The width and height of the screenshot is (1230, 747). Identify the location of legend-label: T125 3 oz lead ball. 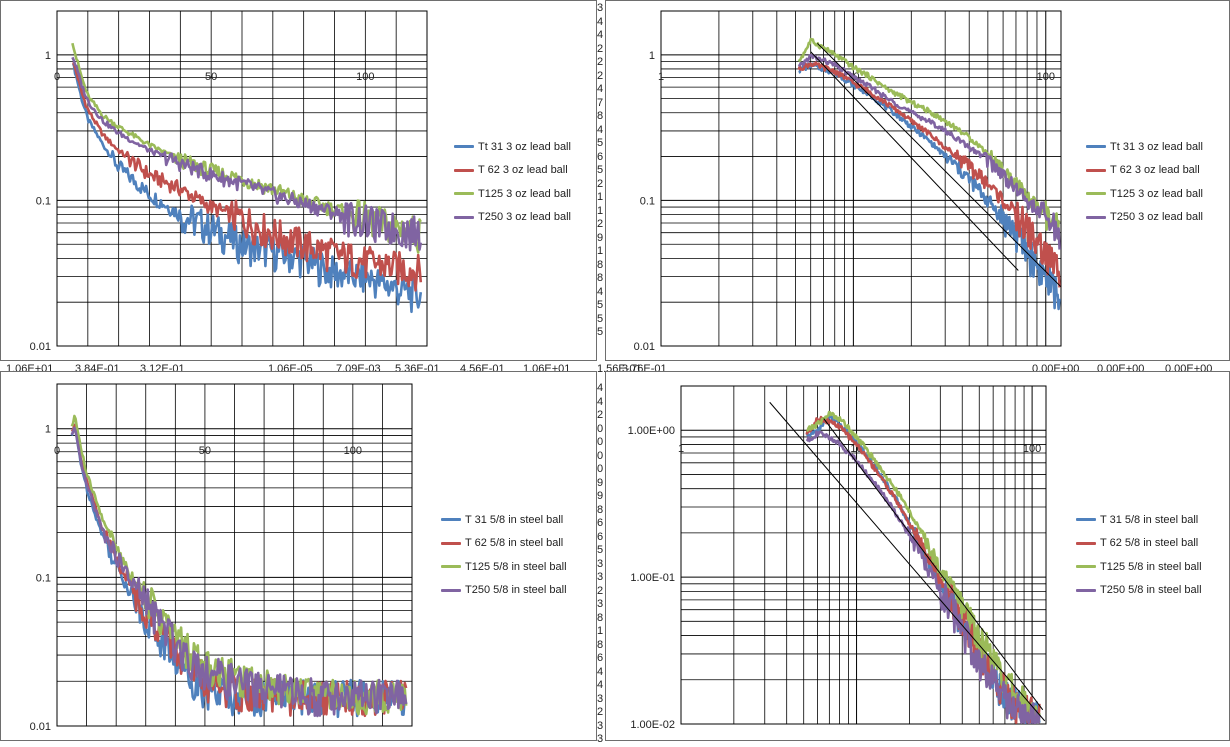
(524, 193).